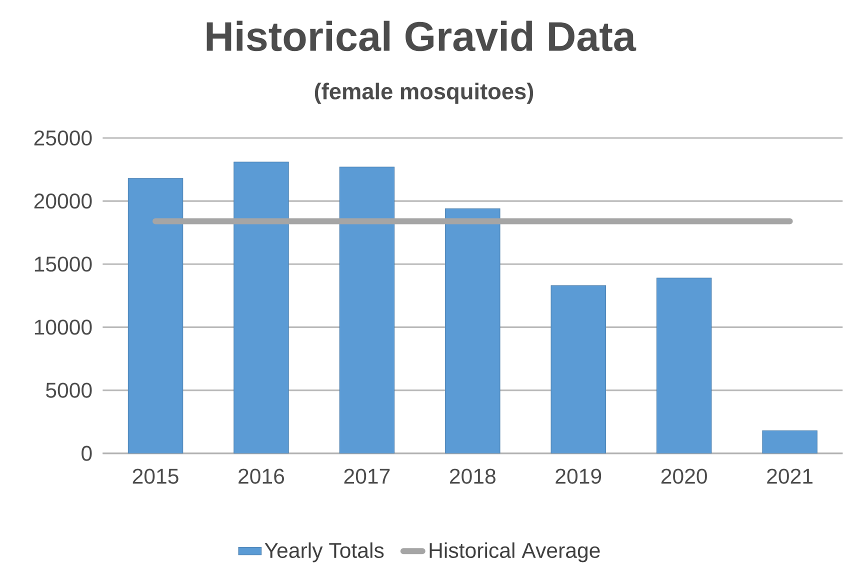 The height and width of the screenshot is (568, 843). I want to click on x-tick-label: 2021, so click(789, 476).